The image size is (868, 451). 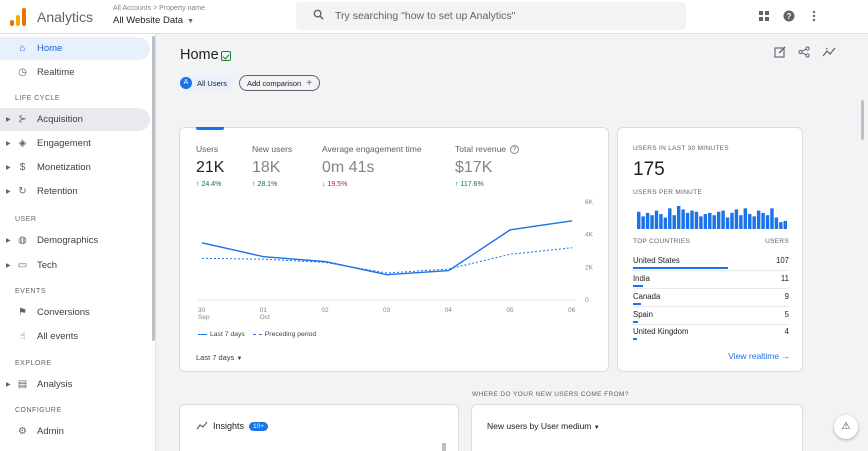 I want to click on touch-icon: ☝, so click(x=22, y=336).